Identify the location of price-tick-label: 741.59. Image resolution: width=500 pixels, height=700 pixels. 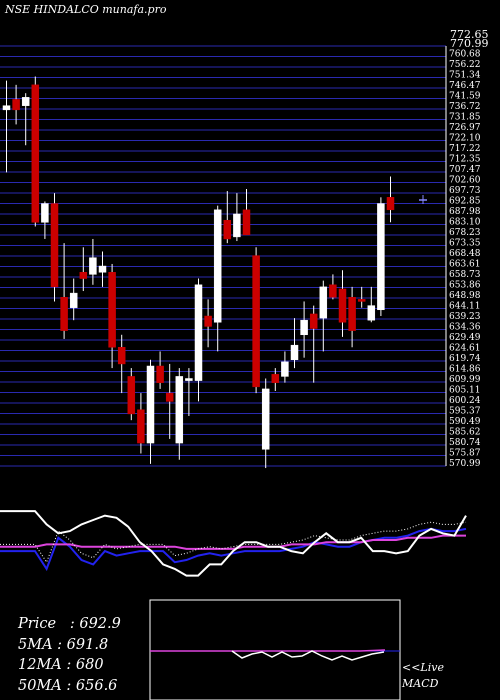
(465, 97).